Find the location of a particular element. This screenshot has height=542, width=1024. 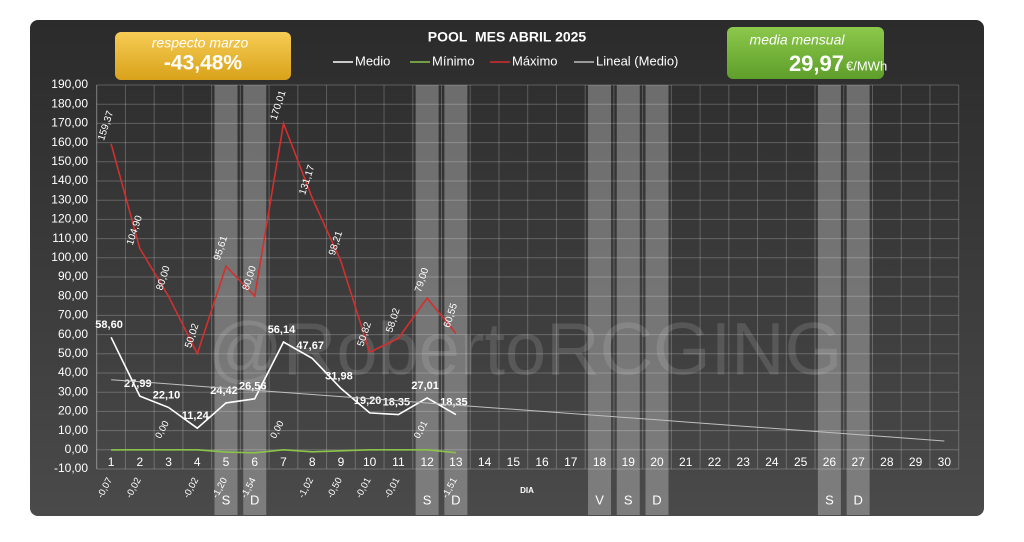

y-tick-label: 60,00 is located at coordinates (73, 334).